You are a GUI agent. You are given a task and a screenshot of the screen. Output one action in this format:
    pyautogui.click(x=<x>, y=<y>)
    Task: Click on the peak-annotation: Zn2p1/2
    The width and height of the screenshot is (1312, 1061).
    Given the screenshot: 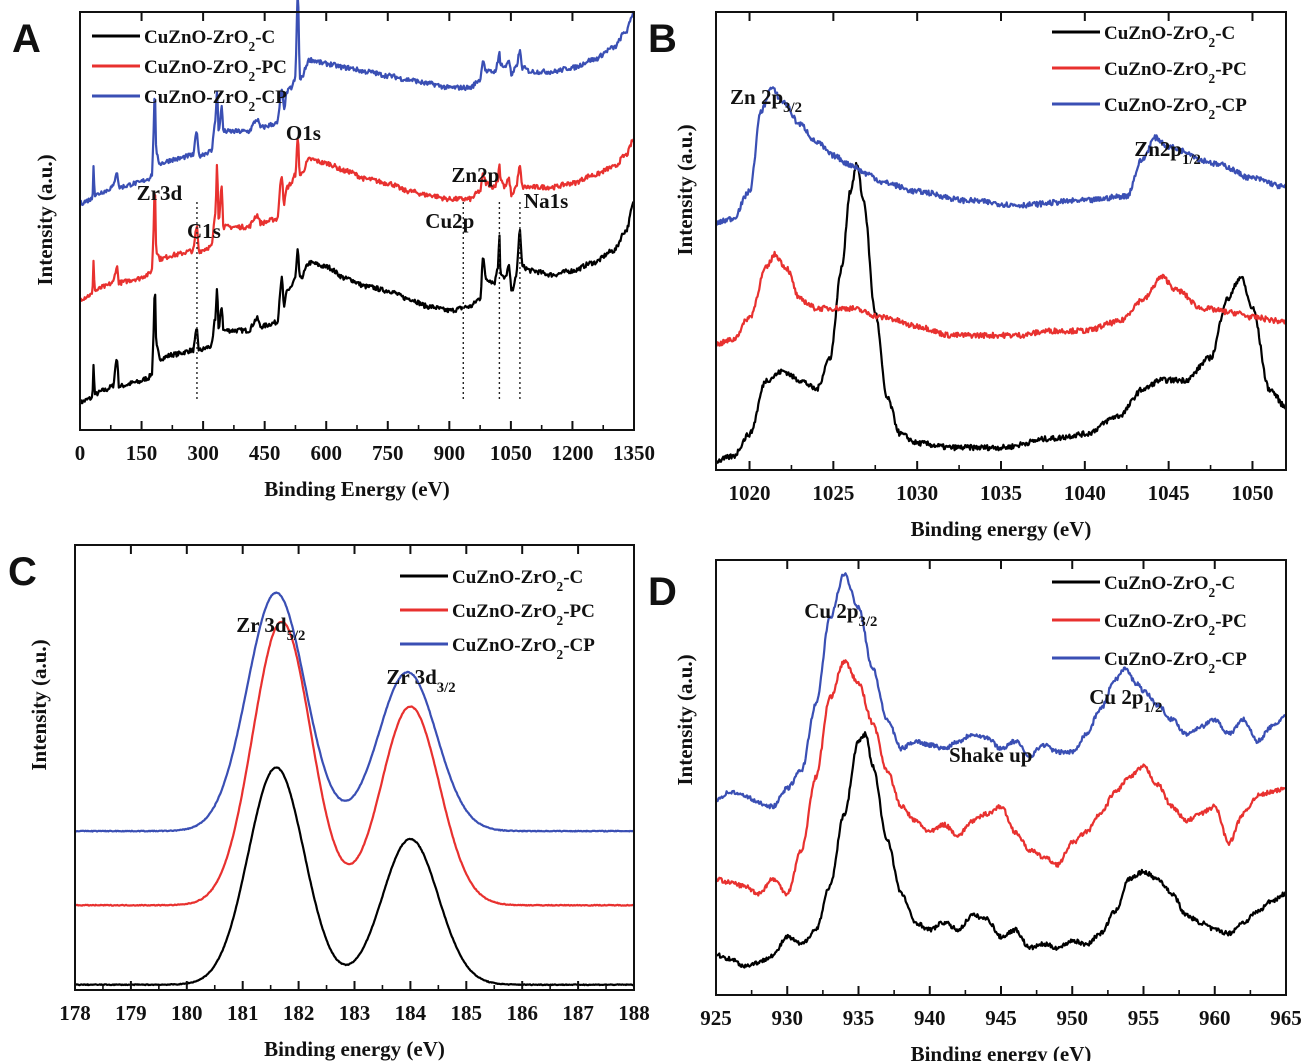 What is the action you would take?
    pyautogui.click(x=1167, y=152)
    